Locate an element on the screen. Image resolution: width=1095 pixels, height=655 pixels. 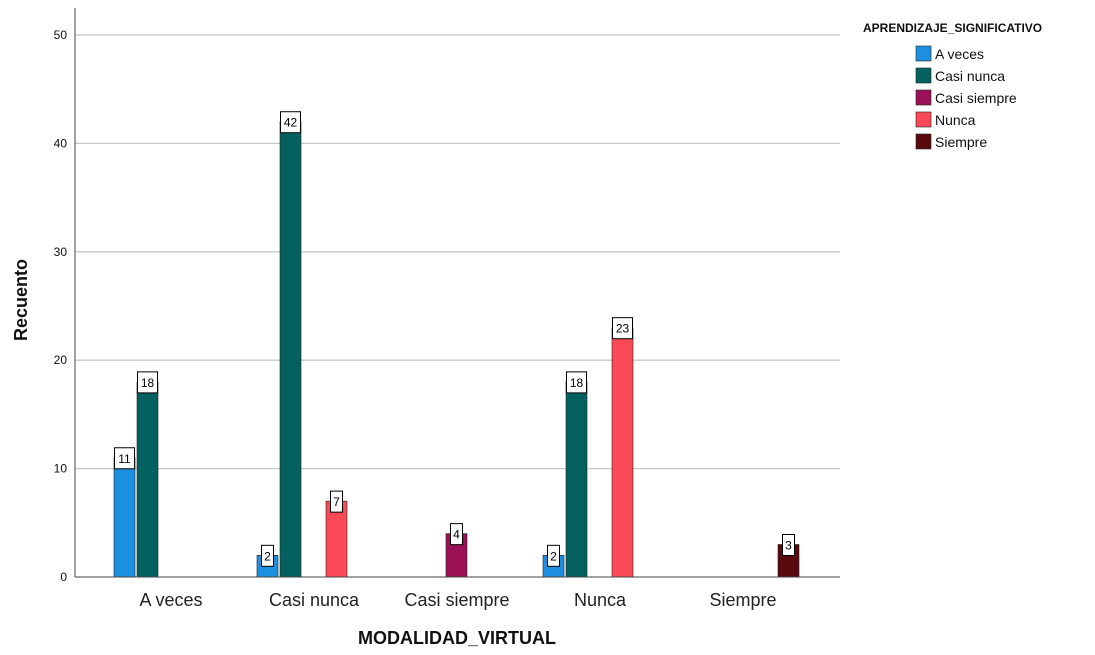
y-tick-label: 0 is located at coordinates (63, 577).